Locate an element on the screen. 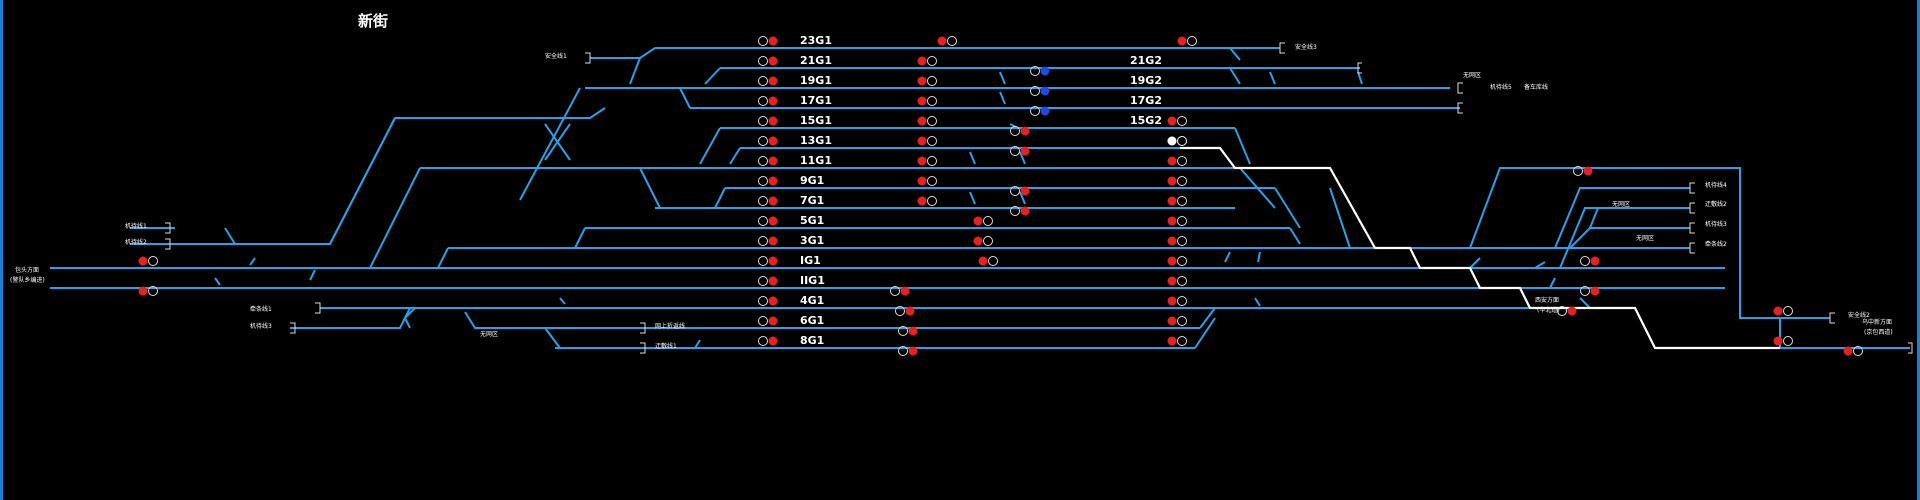 The image size is (1920, 500). annotation-label: 包头方面 is located at coordinates (27, 270).